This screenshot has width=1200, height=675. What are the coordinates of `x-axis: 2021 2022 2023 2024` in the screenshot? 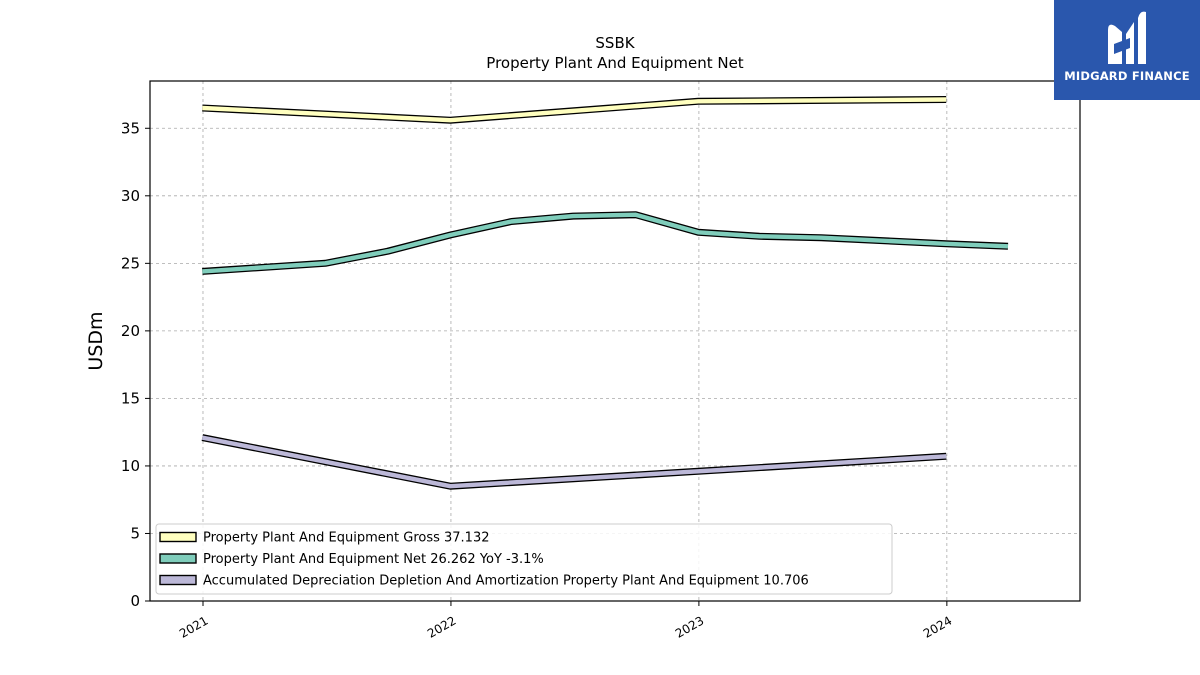 It's located at (565, 621).